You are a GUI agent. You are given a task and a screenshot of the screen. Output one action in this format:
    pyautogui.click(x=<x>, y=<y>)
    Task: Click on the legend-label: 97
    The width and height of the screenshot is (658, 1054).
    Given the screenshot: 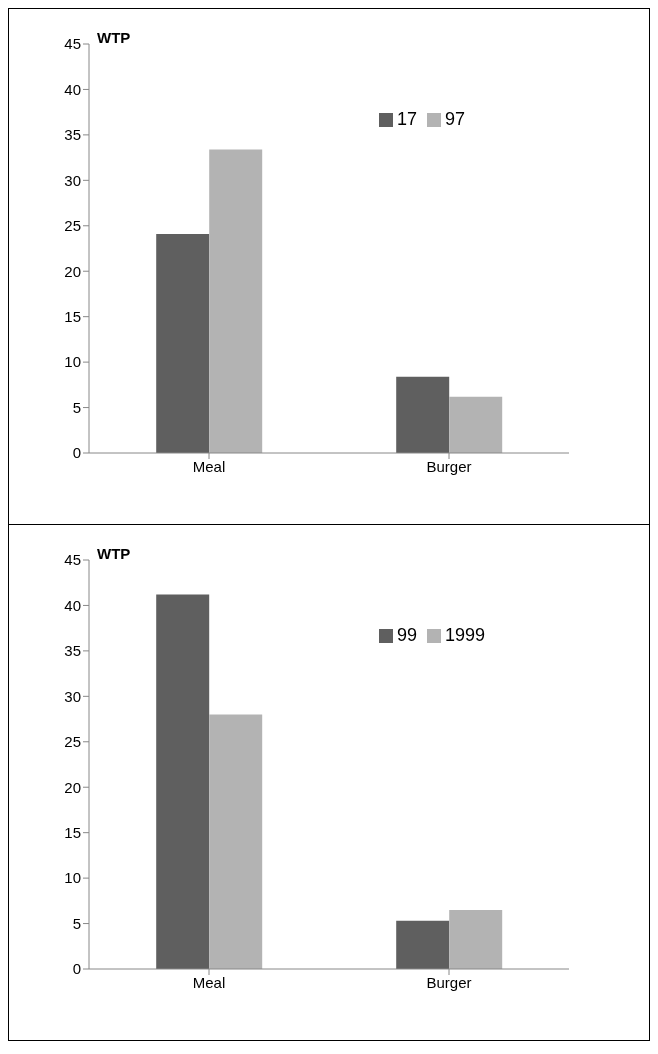 What is the action you would take?
    pyautogui.click(x=455, y=119)
    